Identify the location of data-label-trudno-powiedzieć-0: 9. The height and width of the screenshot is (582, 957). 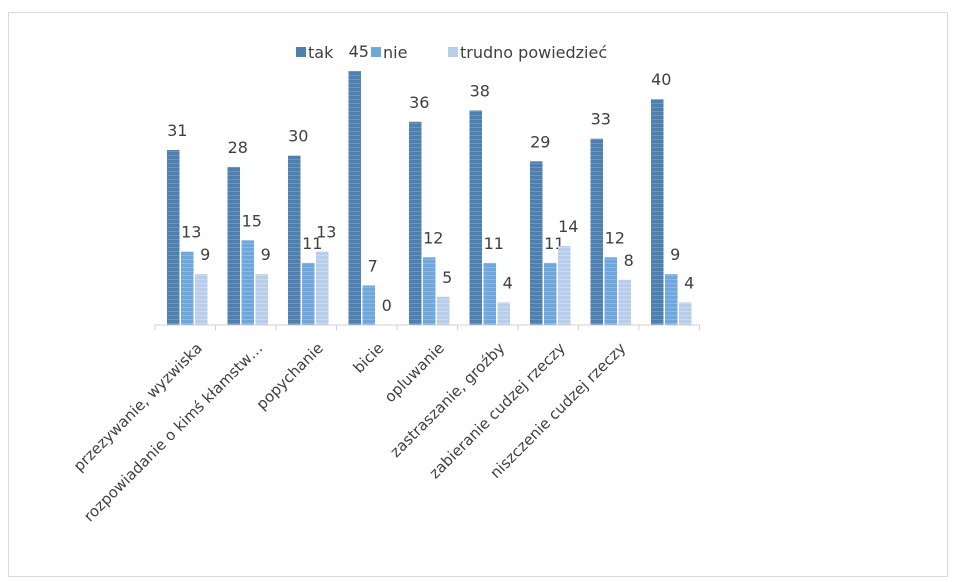
(205, 254).